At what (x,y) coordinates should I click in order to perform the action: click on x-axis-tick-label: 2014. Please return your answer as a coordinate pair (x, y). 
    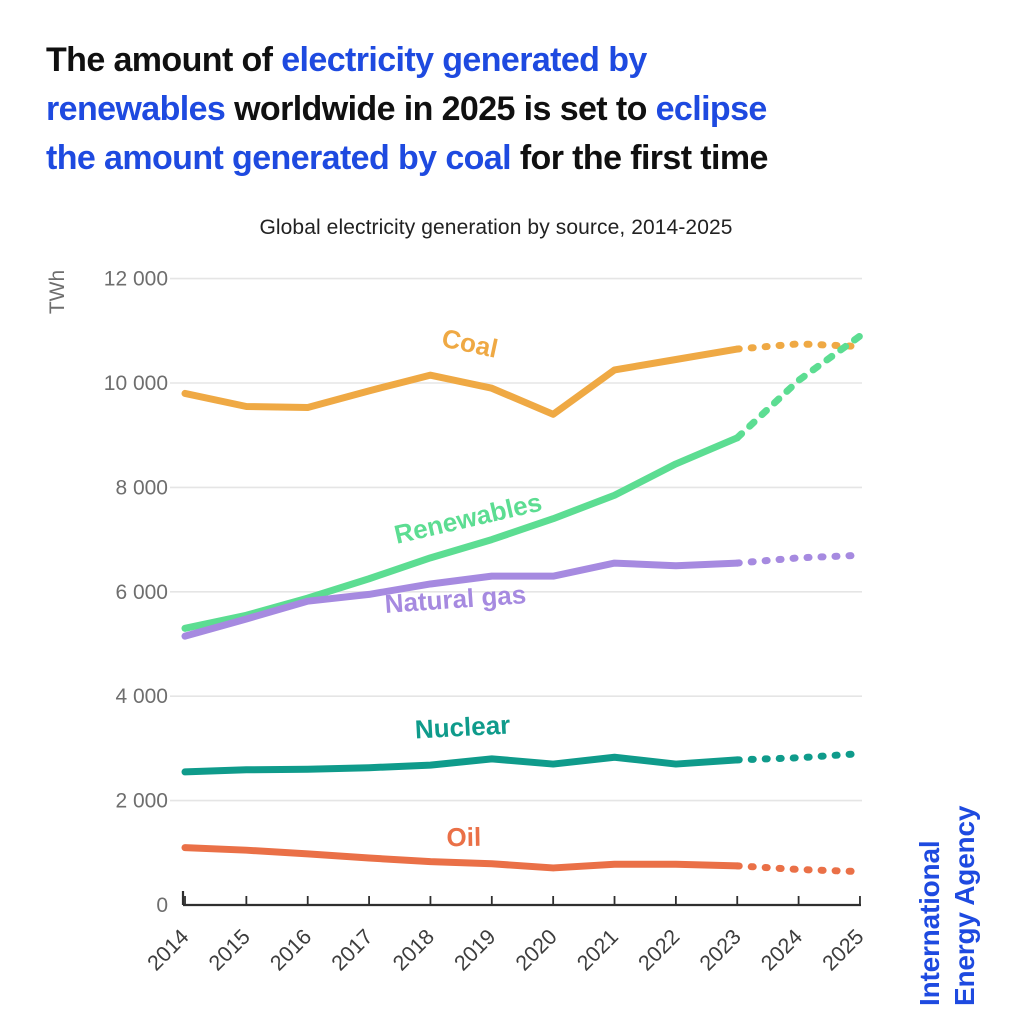
    Looking at the image, I should click on (168, 950).